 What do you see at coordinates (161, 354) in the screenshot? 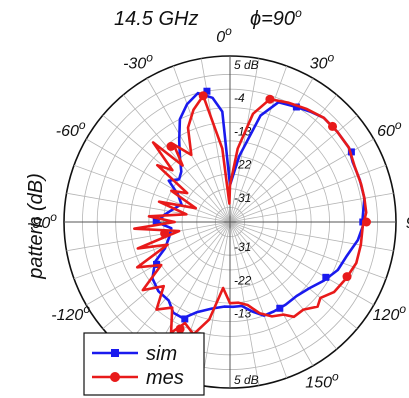
I see `legend-label-sim: sim` at bounding box center [161, 354].